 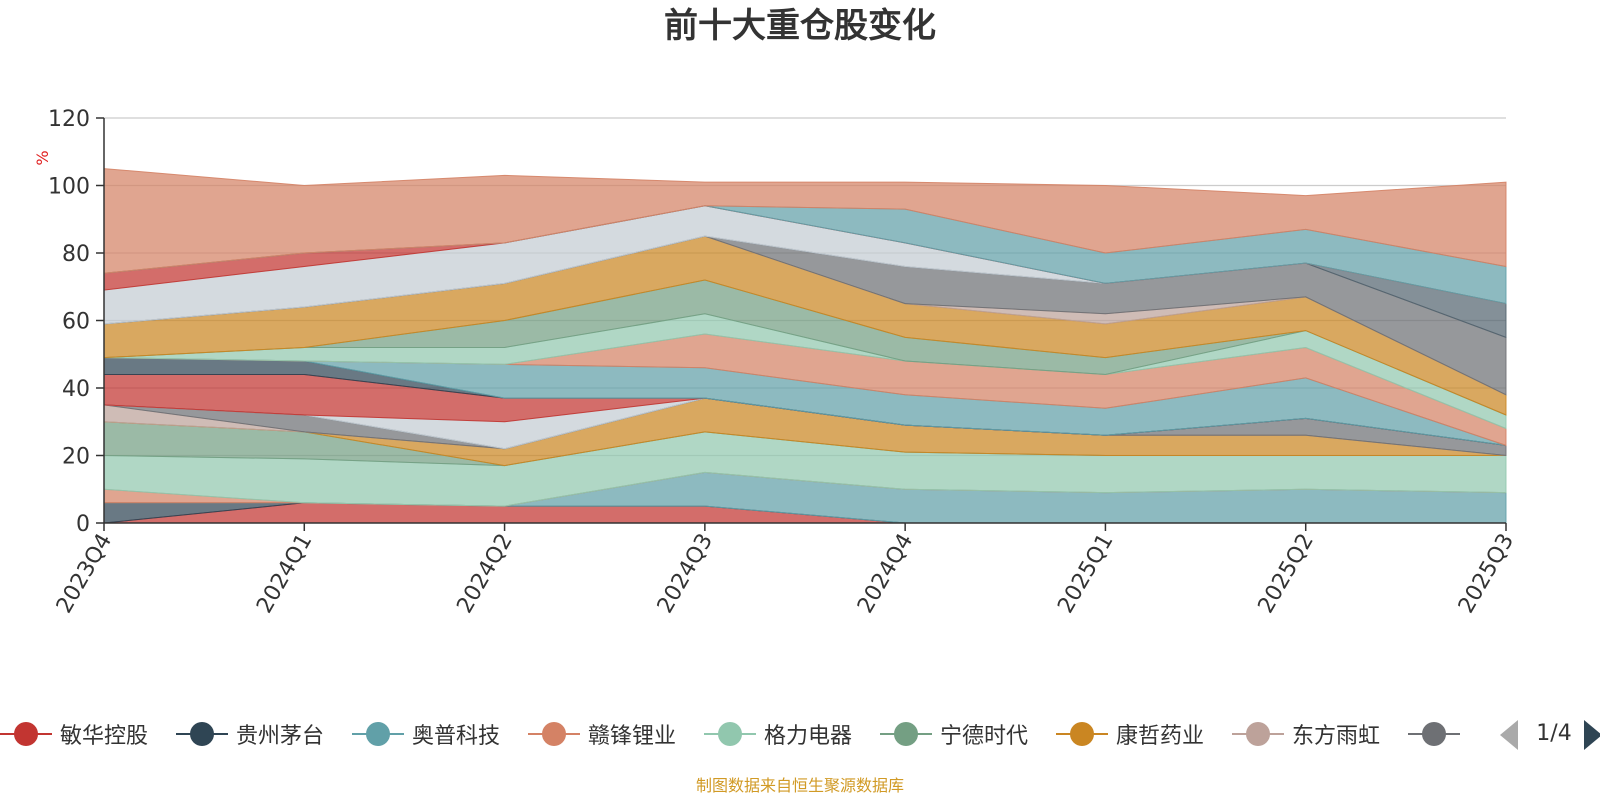 I want to click on x-tick-label: 2024Q1, so click(x=284, y=574).